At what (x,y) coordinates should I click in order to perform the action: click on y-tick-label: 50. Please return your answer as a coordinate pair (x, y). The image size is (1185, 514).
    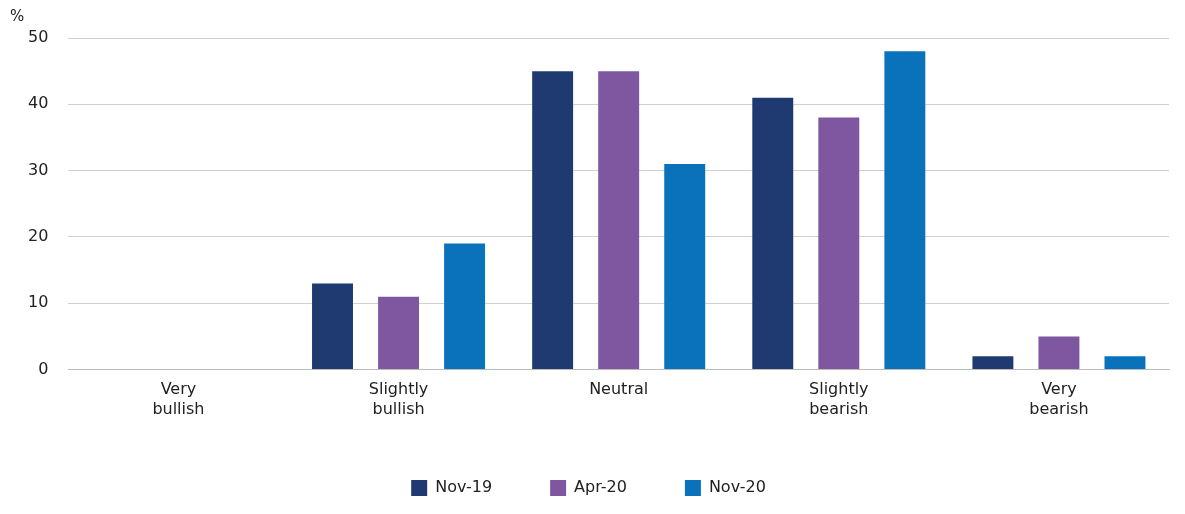
    Looking at the image, I should click on (38, 37).